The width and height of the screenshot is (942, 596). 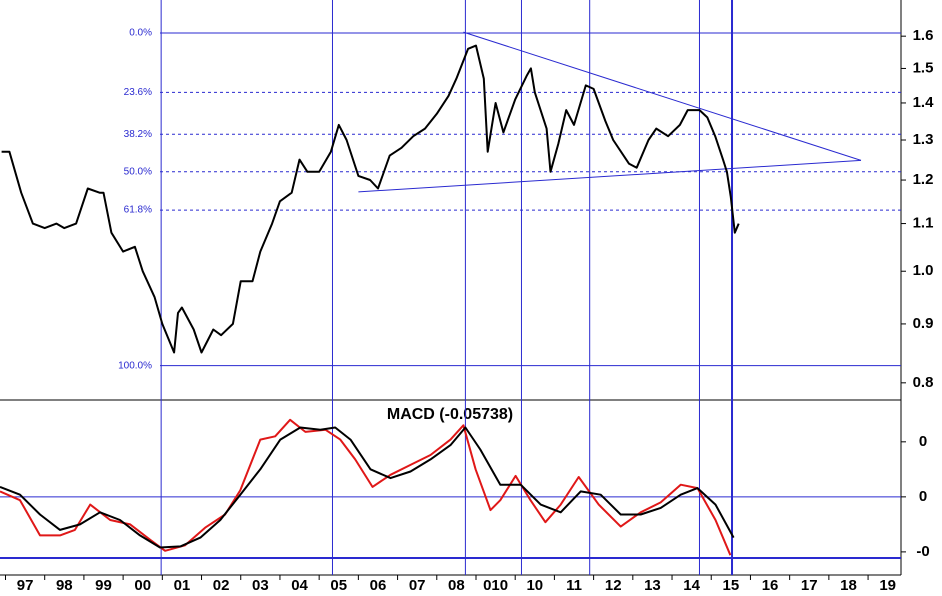 I want to click on y-tick-label: 1.6, so click(x=923, y=35).